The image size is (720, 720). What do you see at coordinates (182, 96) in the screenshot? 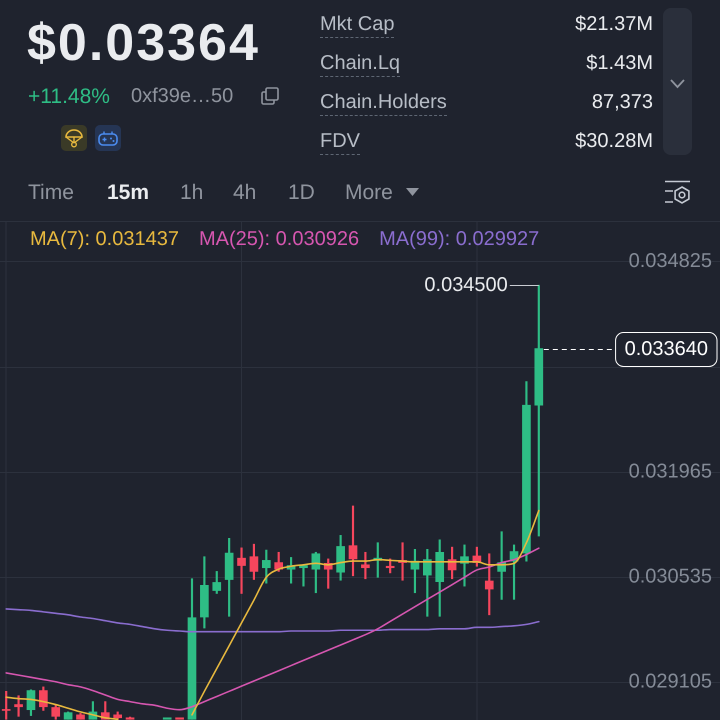
I see `text: 0xf39e…50` at bounding box center [182, 96].